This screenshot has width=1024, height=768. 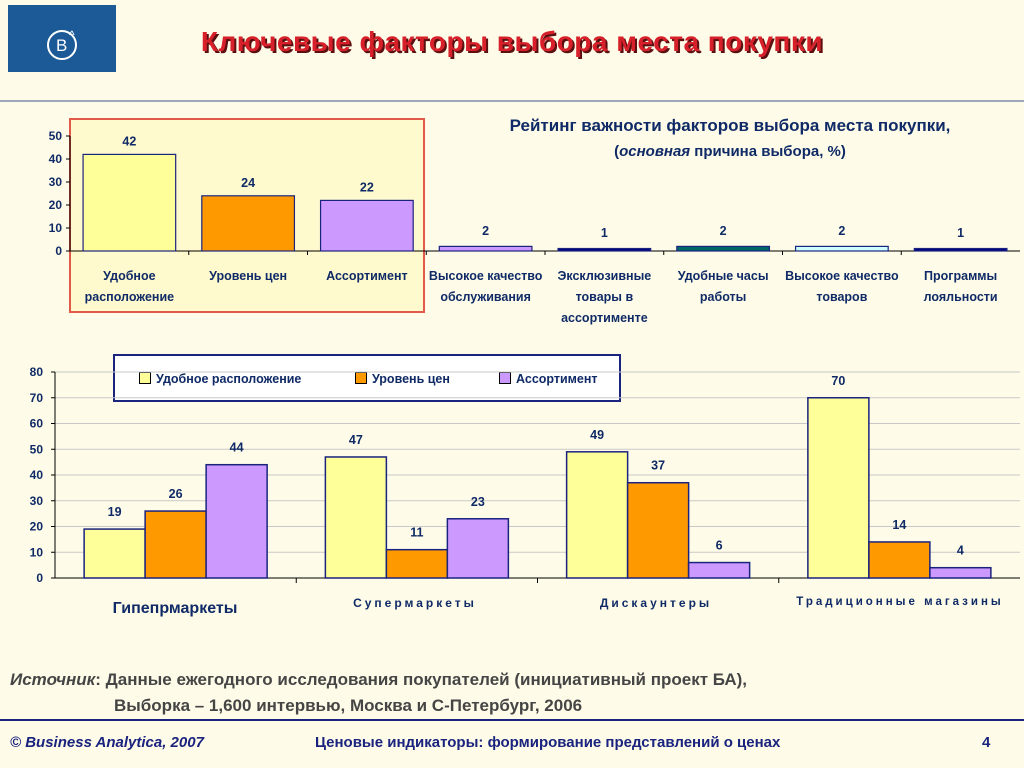 What do you see at coordinates (415, 603) in the screenshot?
I see `group-label: Супермаркеты` at bounding box center [415, 603].